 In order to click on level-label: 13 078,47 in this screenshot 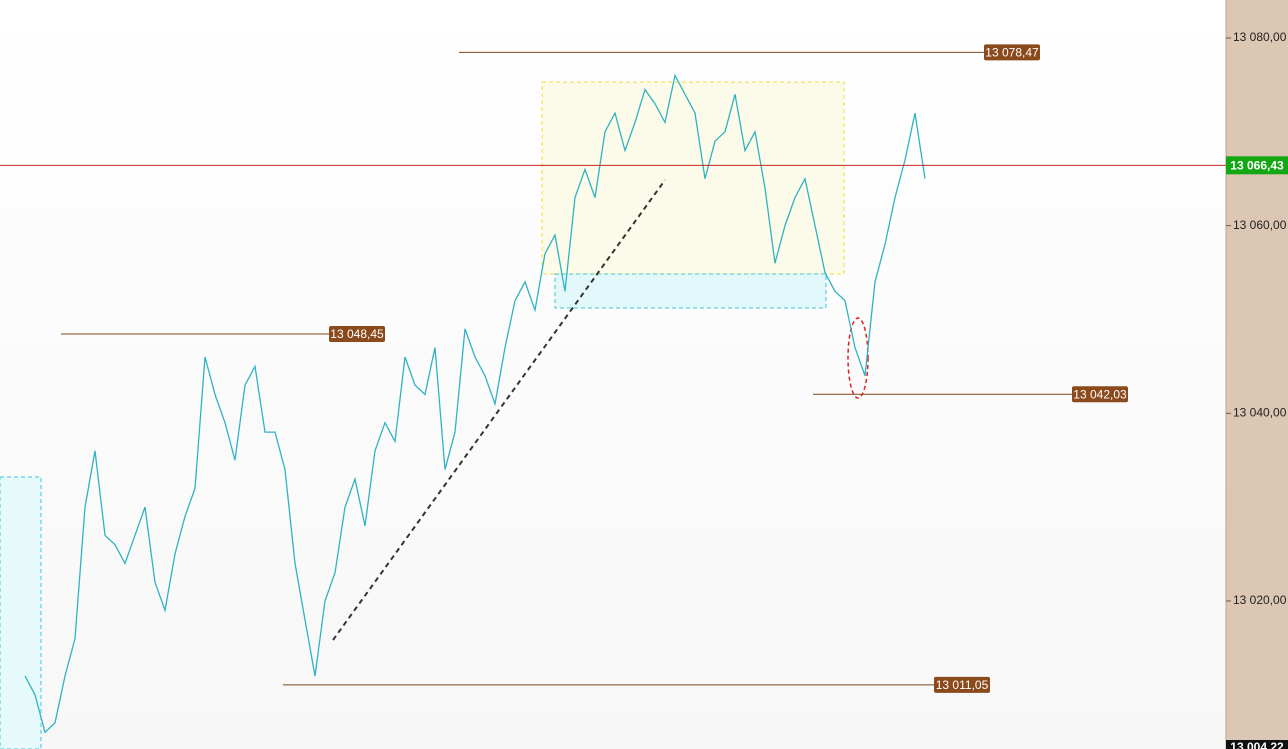, I will do `click(1012, 53)`.